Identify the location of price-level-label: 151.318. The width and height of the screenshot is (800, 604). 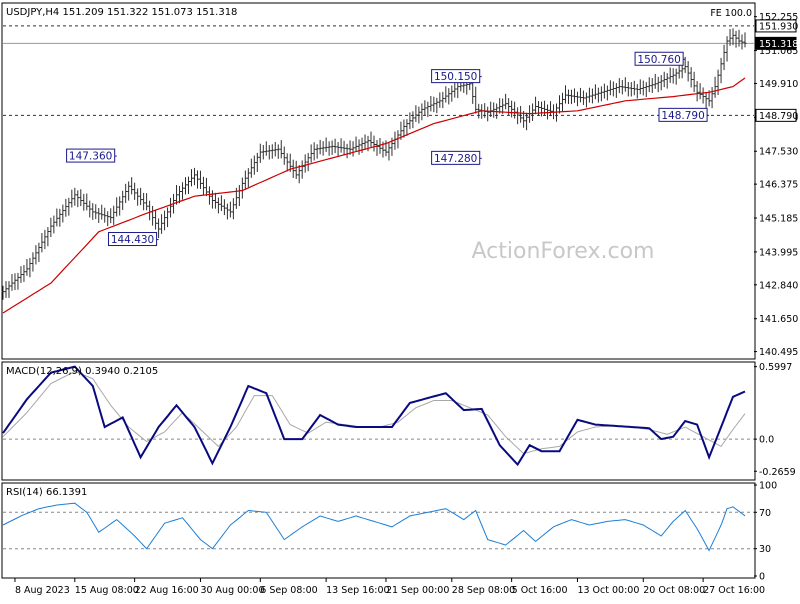
(778, 44).